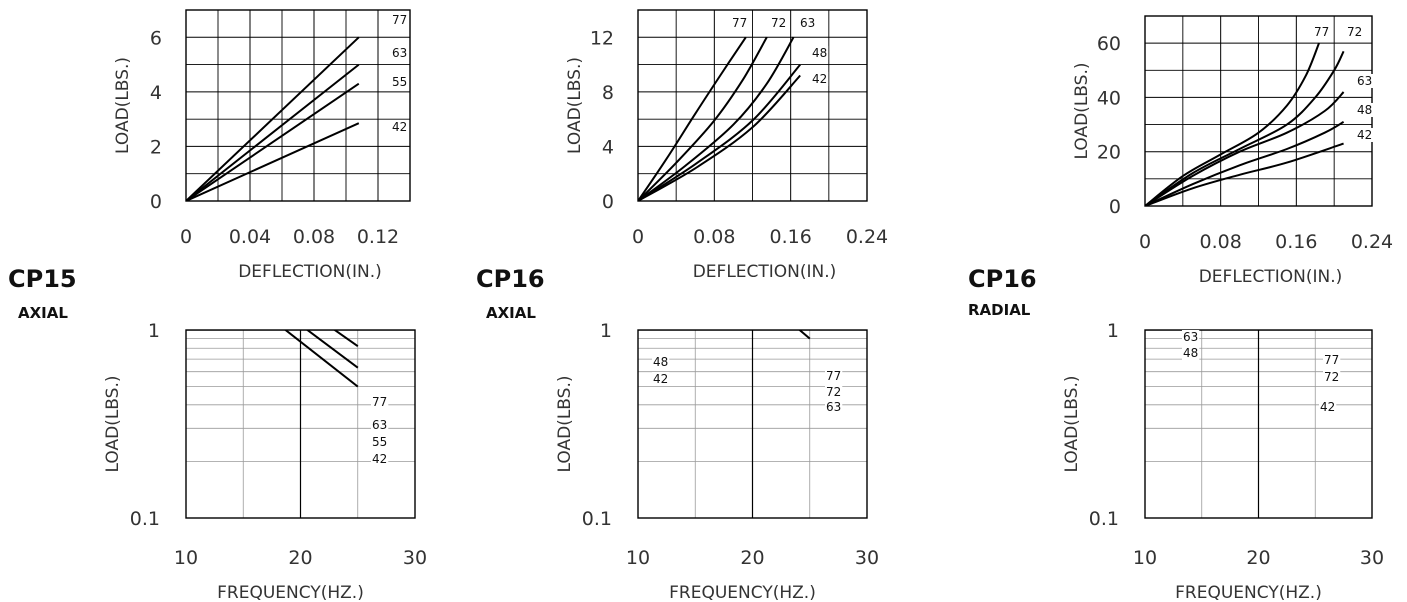 Image resolution: width=1407 pixels, height=602 pixels. Describe the element at coordinates (999, 310) in the screenshot. I see `section-subtitle: RADIAL` at that location.